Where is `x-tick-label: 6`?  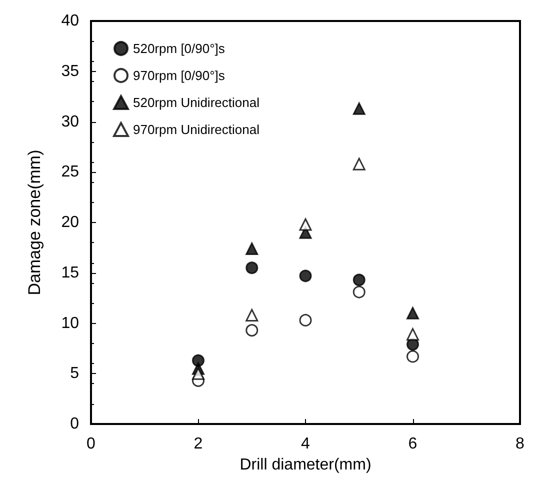 x-tick-label: 6 is located at coordinates (413, 444).